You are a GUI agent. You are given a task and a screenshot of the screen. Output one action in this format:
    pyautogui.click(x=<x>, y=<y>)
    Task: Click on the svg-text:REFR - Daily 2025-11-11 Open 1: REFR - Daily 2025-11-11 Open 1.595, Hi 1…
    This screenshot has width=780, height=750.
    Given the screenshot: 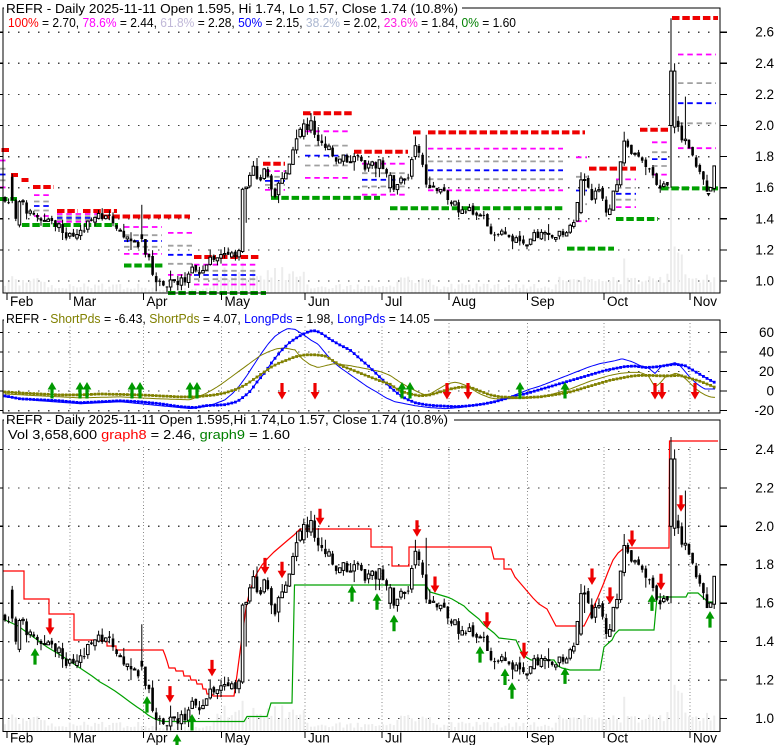 What is the action you would take?
    pyautogui.click(x=232, y=8)
    